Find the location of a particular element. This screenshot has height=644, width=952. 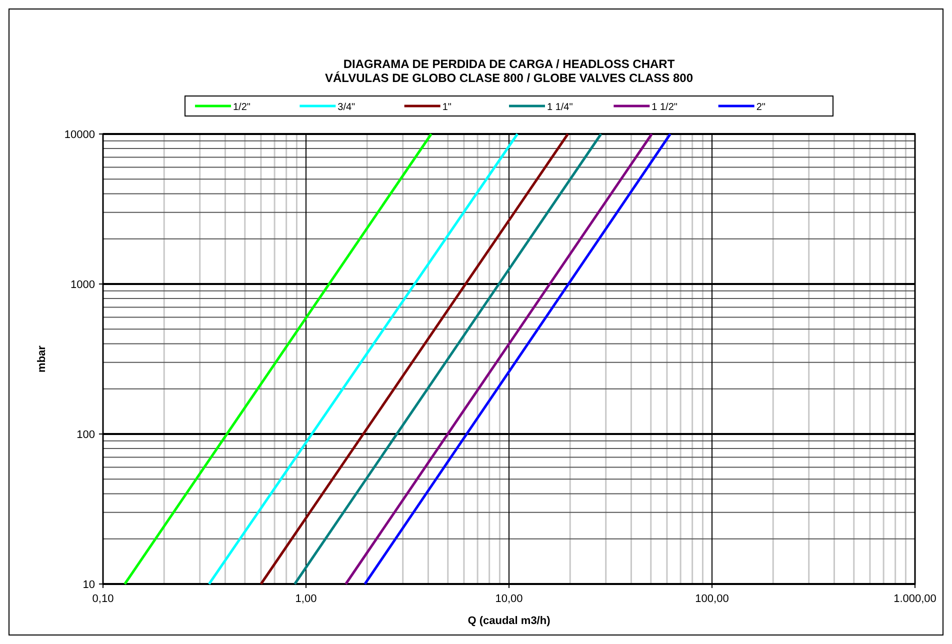

x-axis-title: Q (caudal m3/h) is located at coordinates (509, 621).